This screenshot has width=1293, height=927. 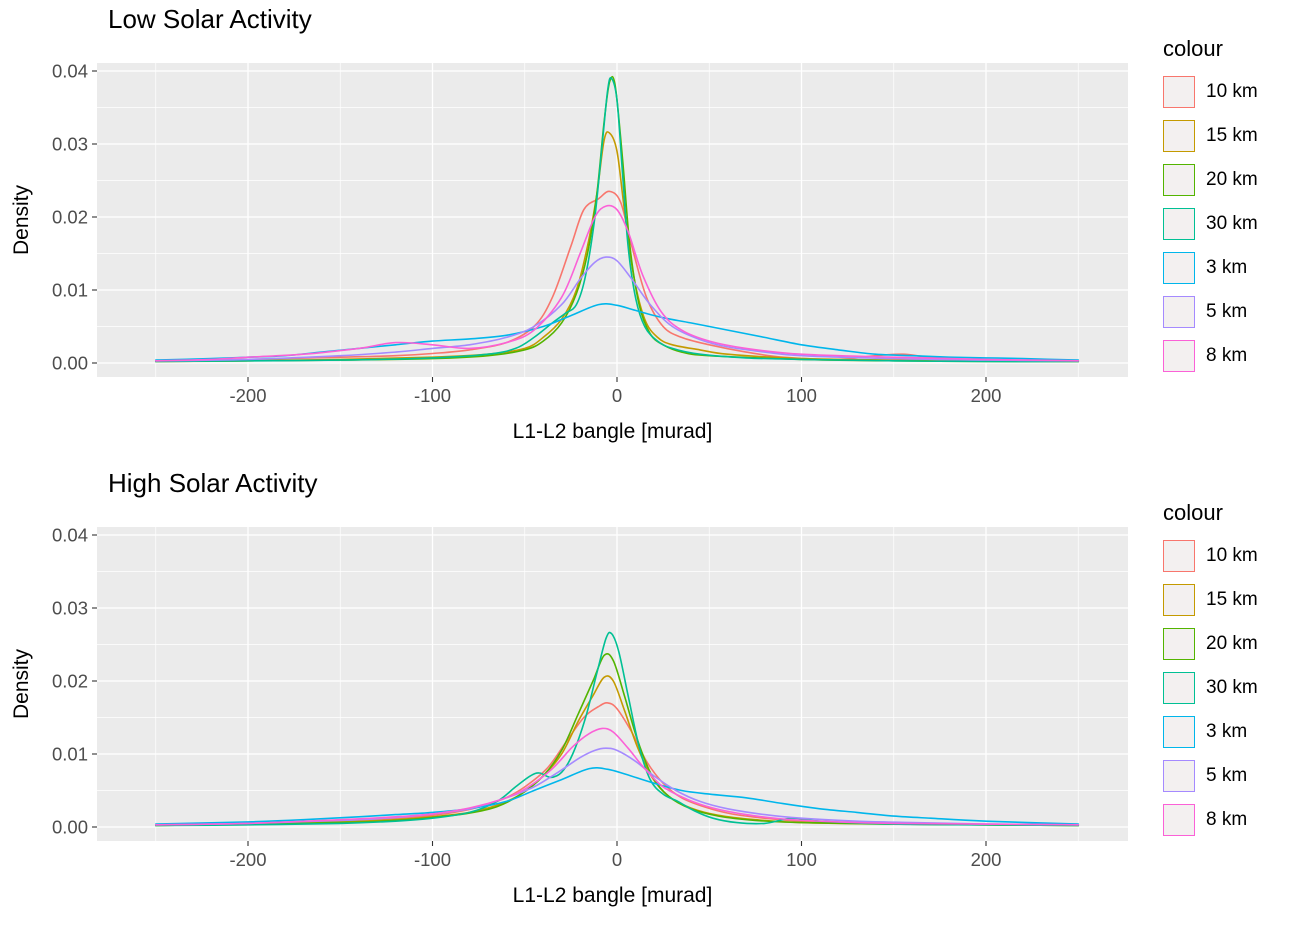 I want to click on density-curve-5-km, so click(x=617, y=309).